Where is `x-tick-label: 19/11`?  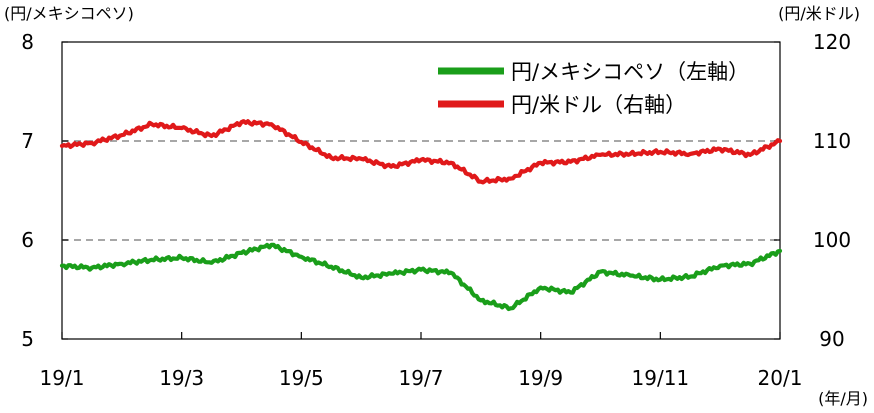
x-tick-label: 19/11 is located at coordinates (661, 378).